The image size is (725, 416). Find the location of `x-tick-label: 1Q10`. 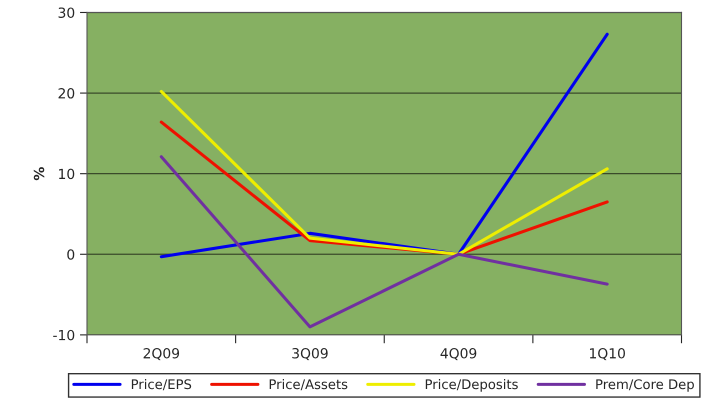

x-tick-label: 1Q10 is located at coordinates (607, 354).